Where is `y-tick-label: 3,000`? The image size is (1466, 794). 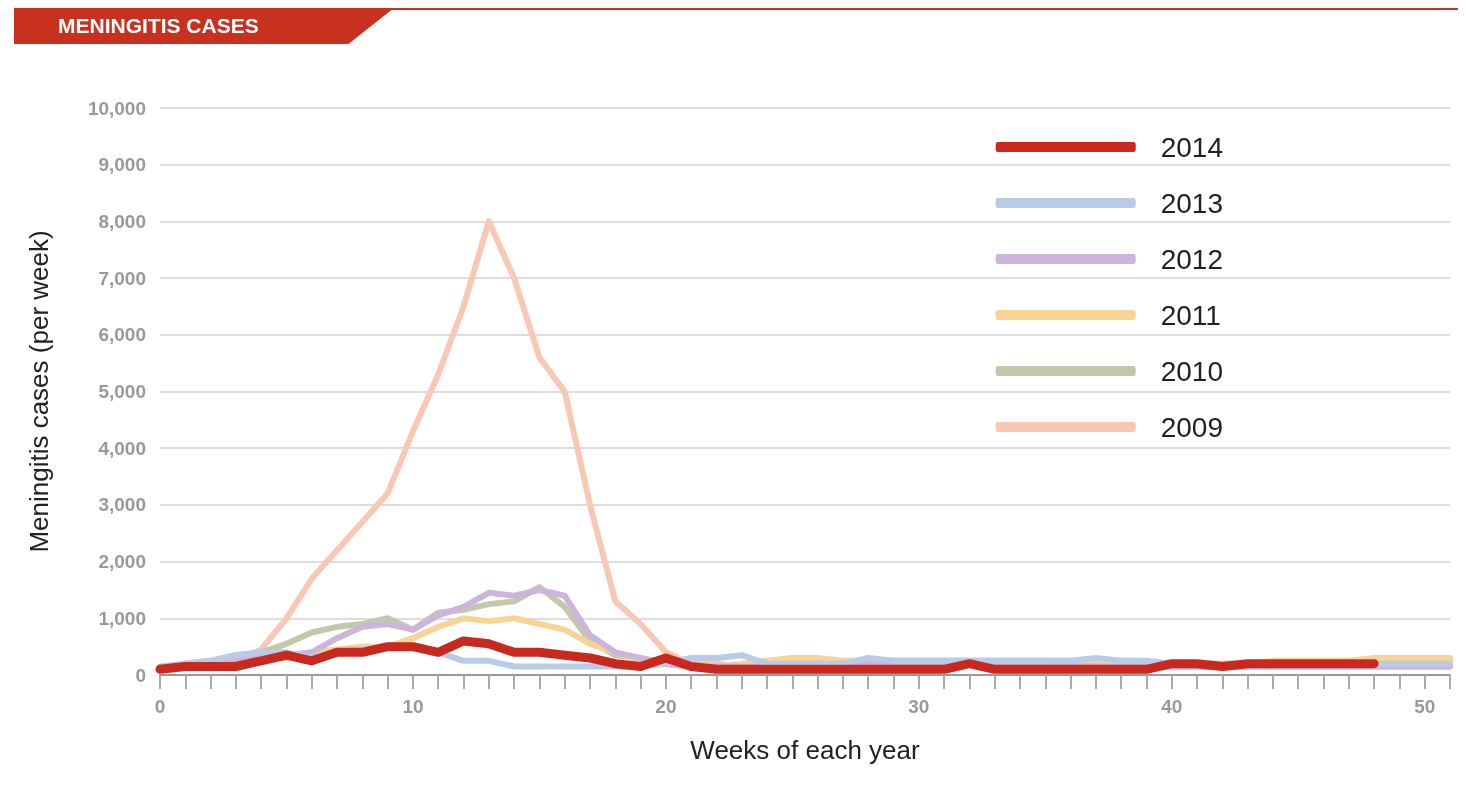
y-tick-label: 3,000 is located at coordinates (122, 505).